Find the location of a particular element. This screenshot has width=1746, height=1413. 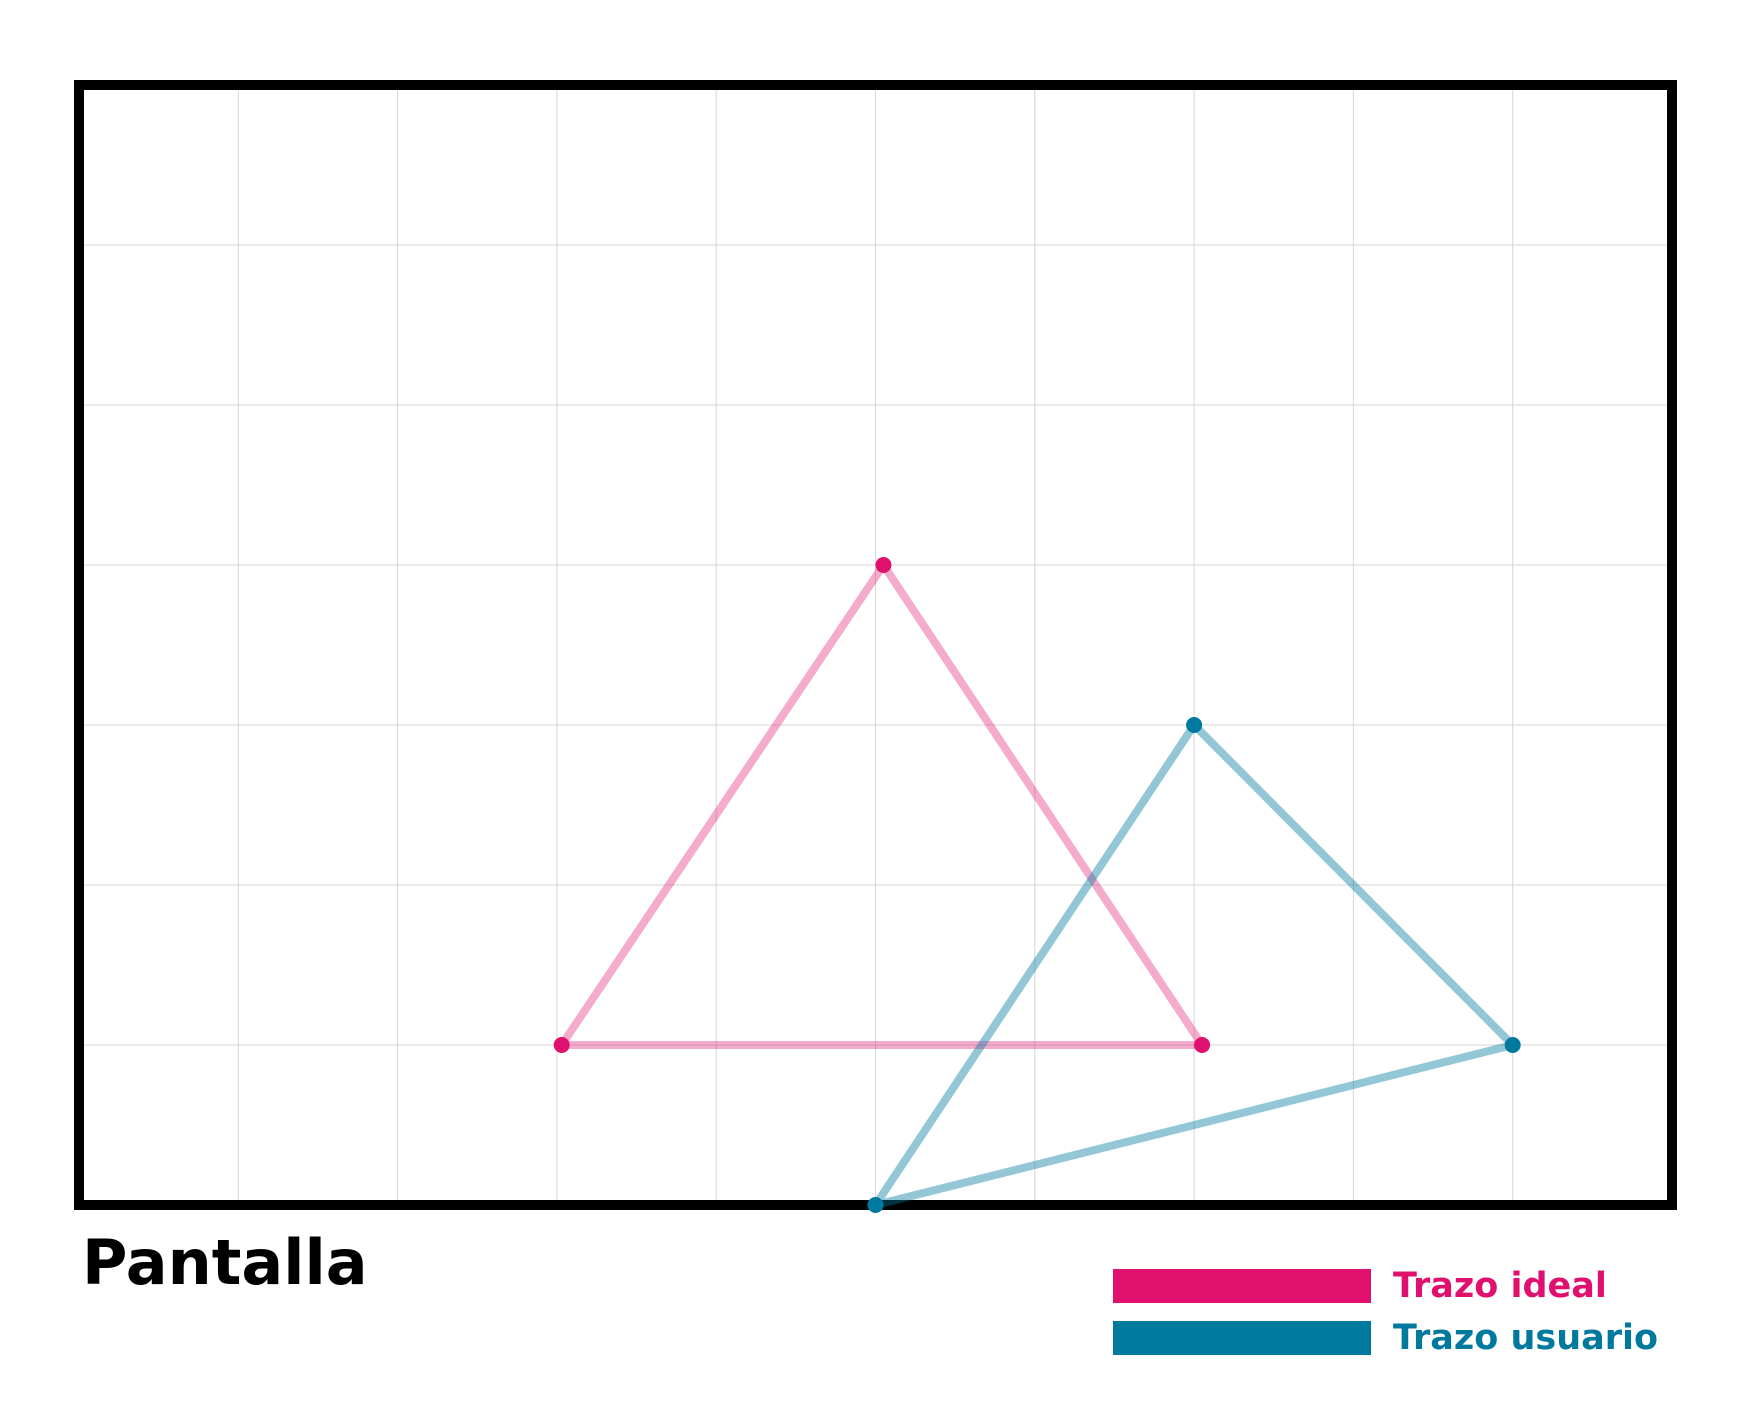

legend-item-user: Trazo usuario is located at coordinates (1386, 1338).